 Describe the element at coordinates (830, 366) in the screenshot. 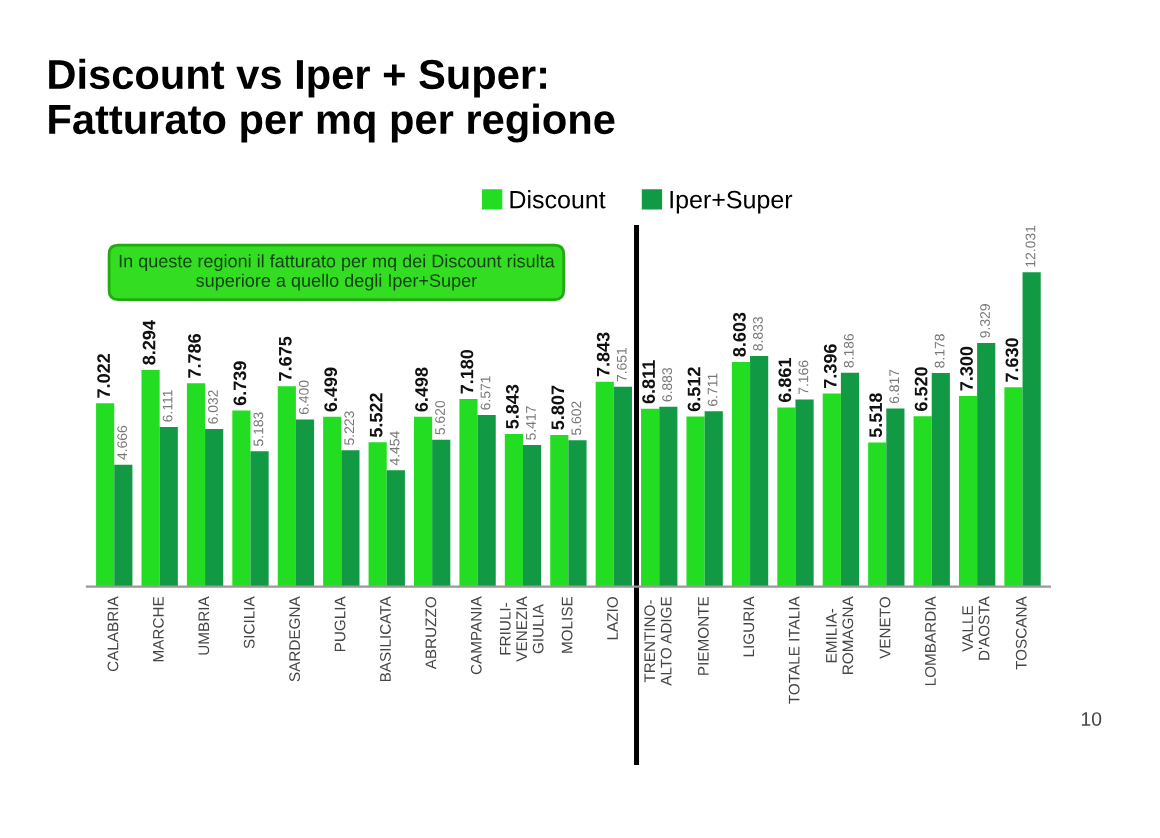

I see `data-label: 7.396` at that location.